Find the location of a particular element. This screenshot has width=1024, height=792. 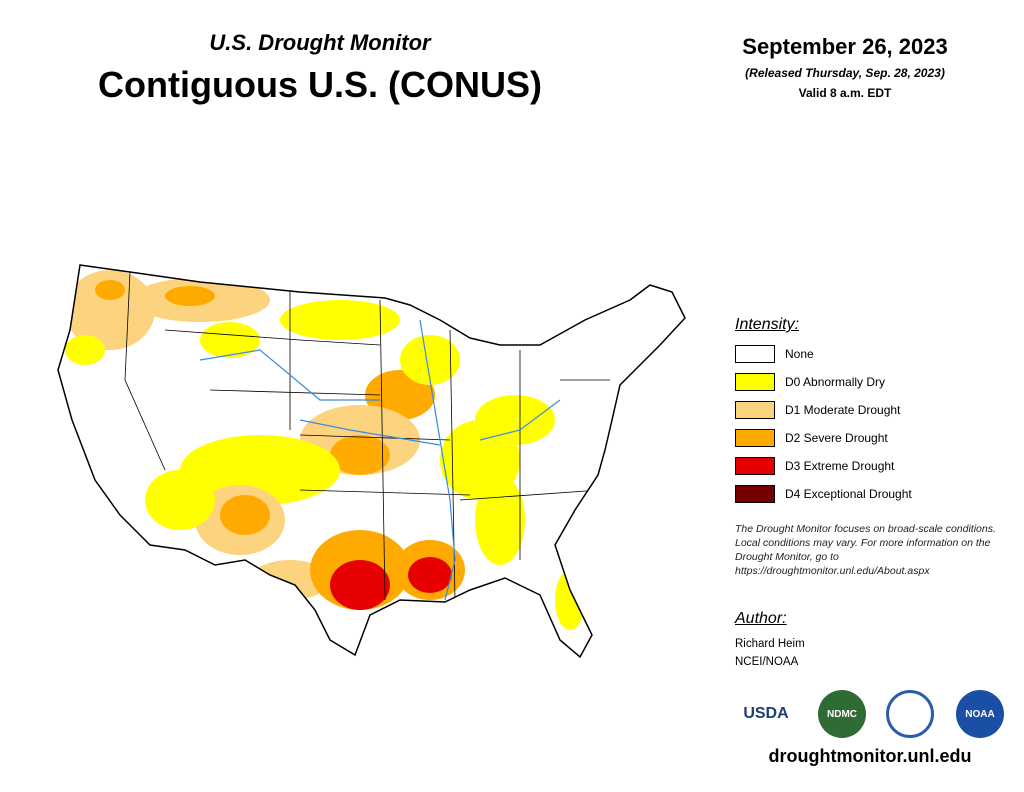

noaa-logo: NOAA is located at coordinates (980, 714).